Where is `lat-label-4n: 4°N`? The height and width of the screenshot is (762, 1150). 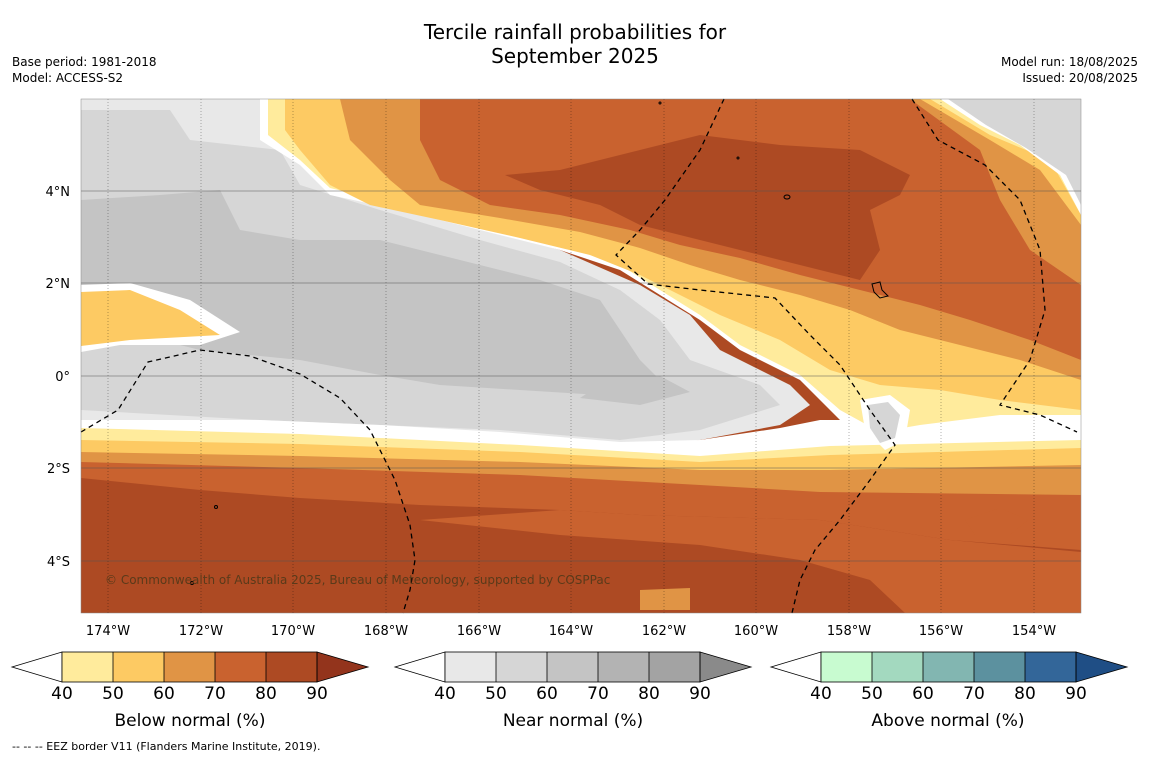 lat-label-4n: 4°N is located at coordinates (58, 192).